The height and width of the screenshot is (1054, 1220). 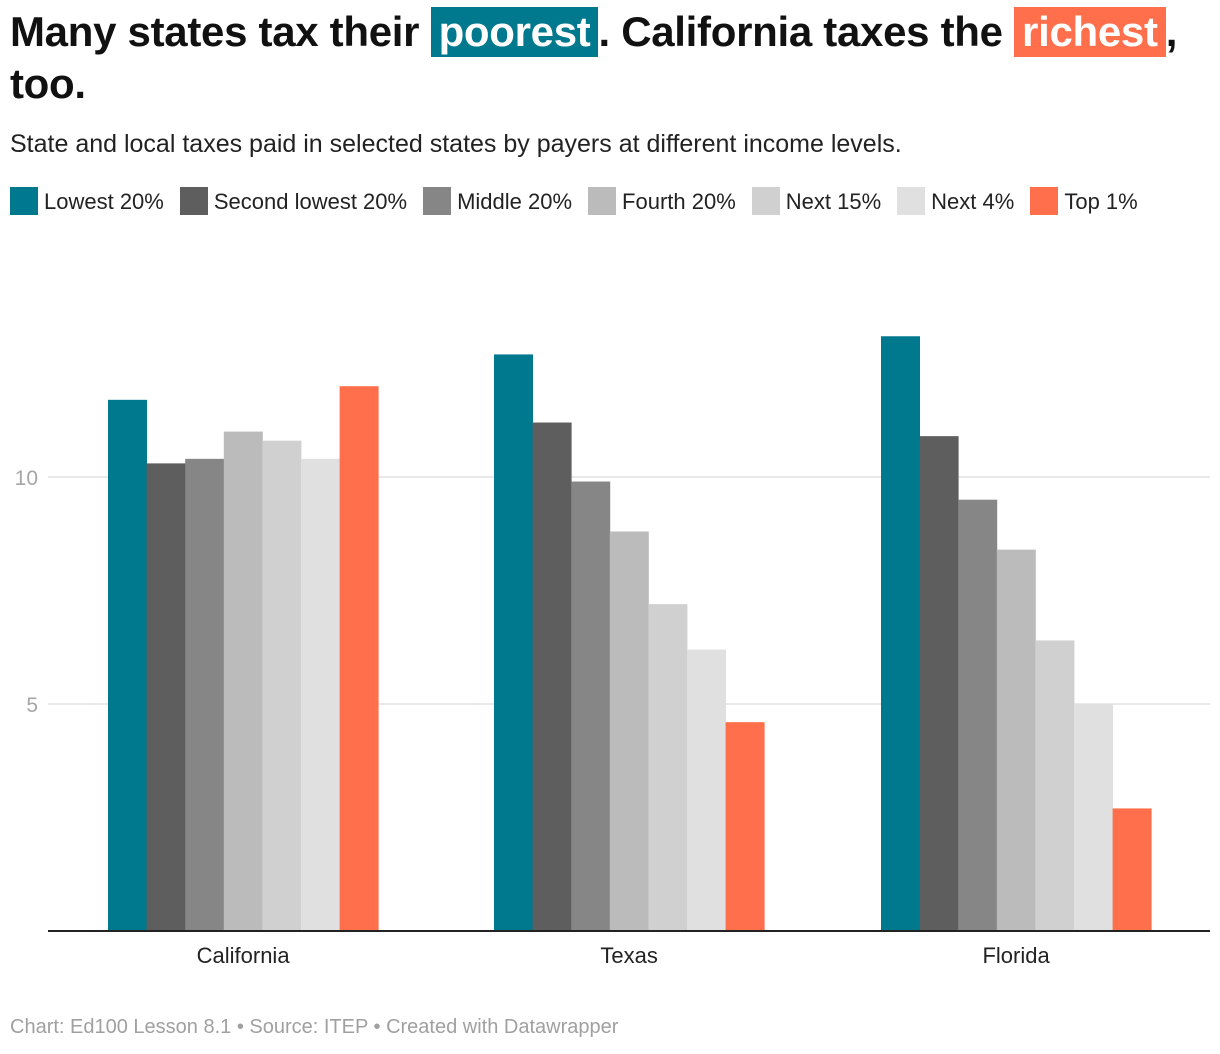 What do you see at coordinates (679, 201) in the screenshot?
I see `legend-label: Fourth 20%` at bounding box center [679, 201].